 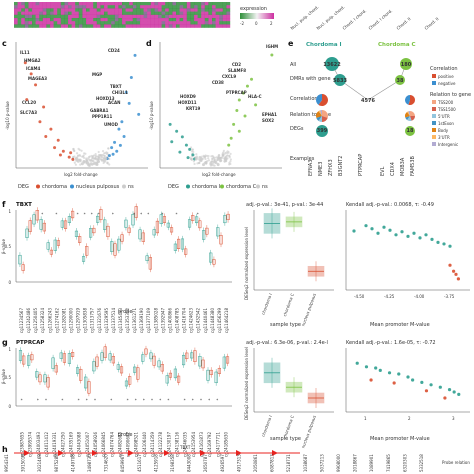 What do you see at coordinates (444, 69) in the screenshot?
I see `legend-title: Correlation` at bounding box center [444, 69].